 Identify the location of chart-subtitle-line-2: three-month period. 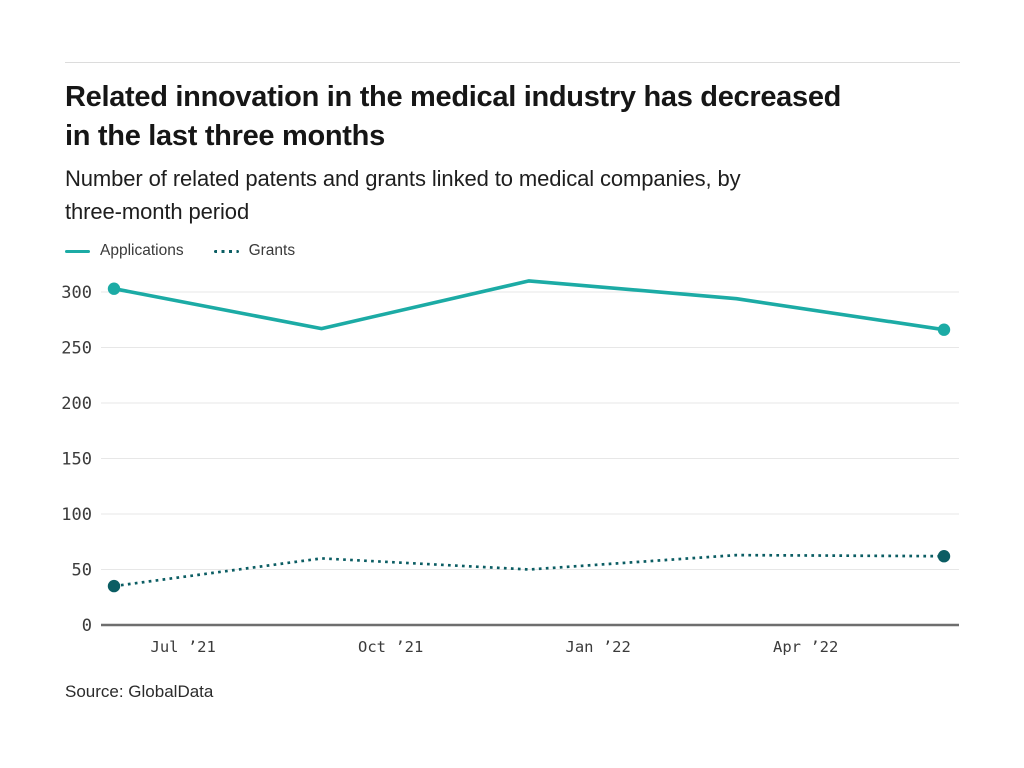
(157, 211).